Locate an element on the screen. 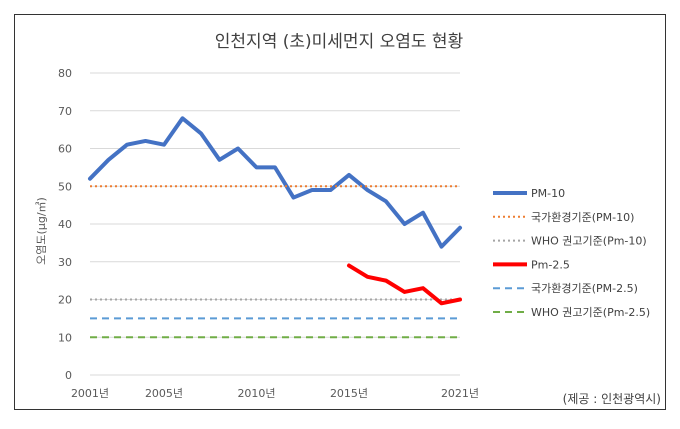 The height and width of the screenshot is (429, 680). y-tick-label: 20 is located at coordinates (65, 300).